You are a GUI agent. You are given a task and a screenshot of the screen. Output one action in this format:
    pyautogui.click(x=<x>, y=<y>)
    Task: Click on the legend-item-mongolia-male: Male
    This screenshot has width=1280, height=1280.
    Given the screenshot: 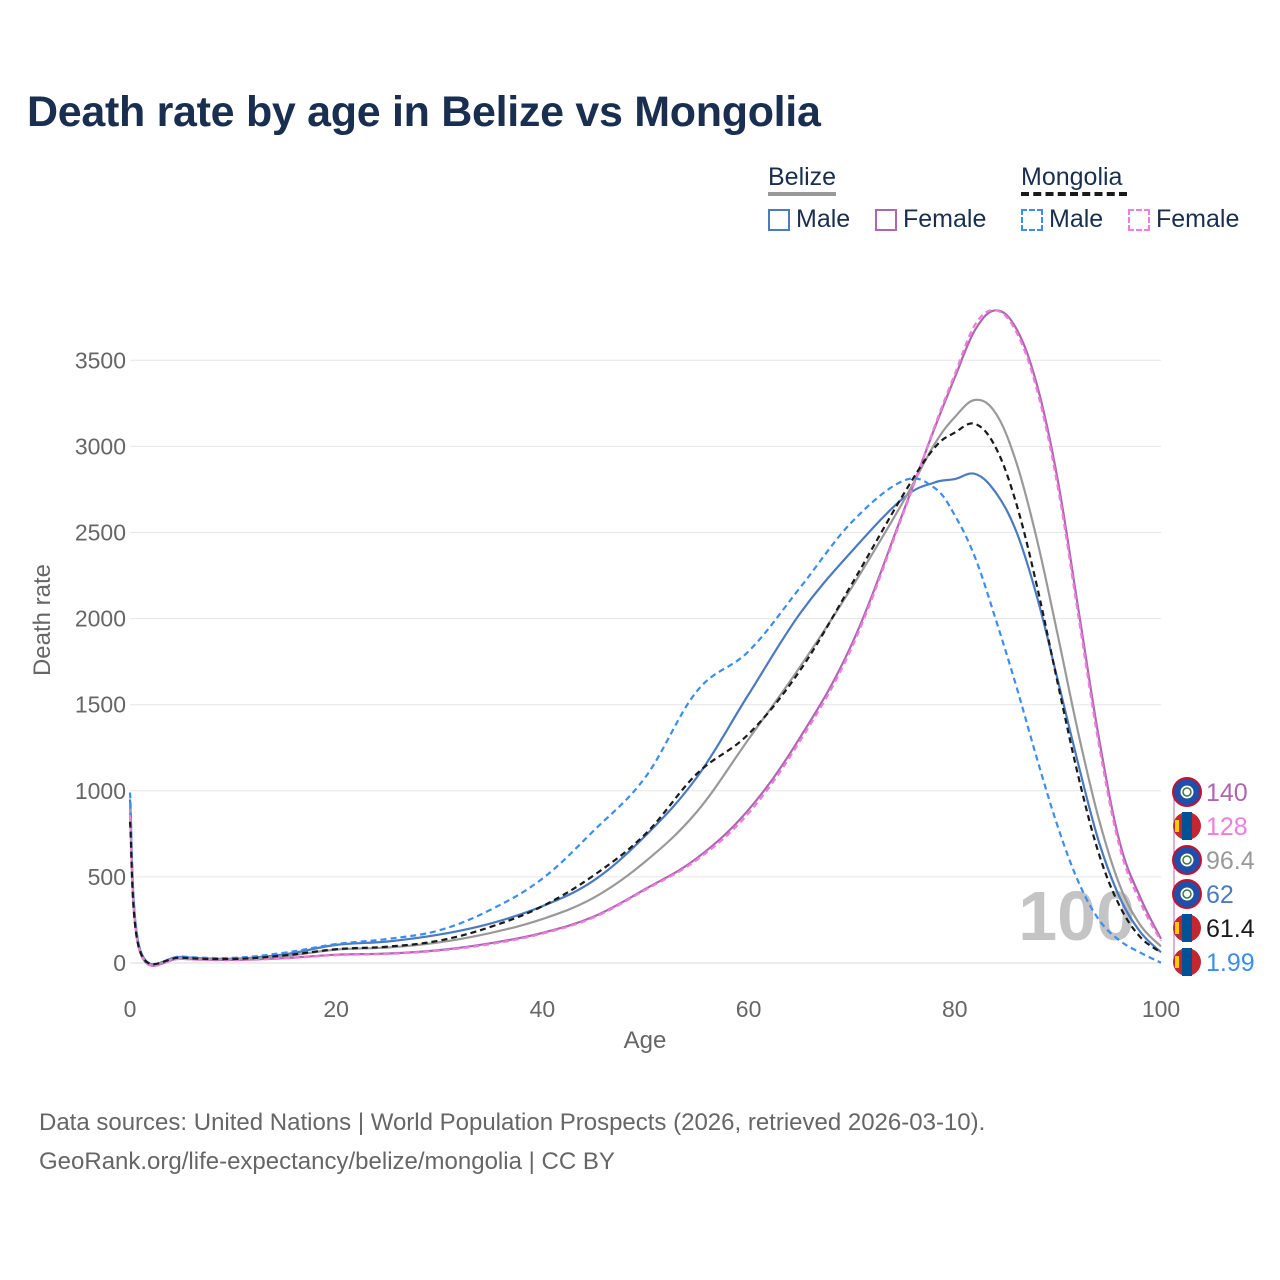 What is the action you would take?
    pyautogui.click(x=1062, y=219)
    